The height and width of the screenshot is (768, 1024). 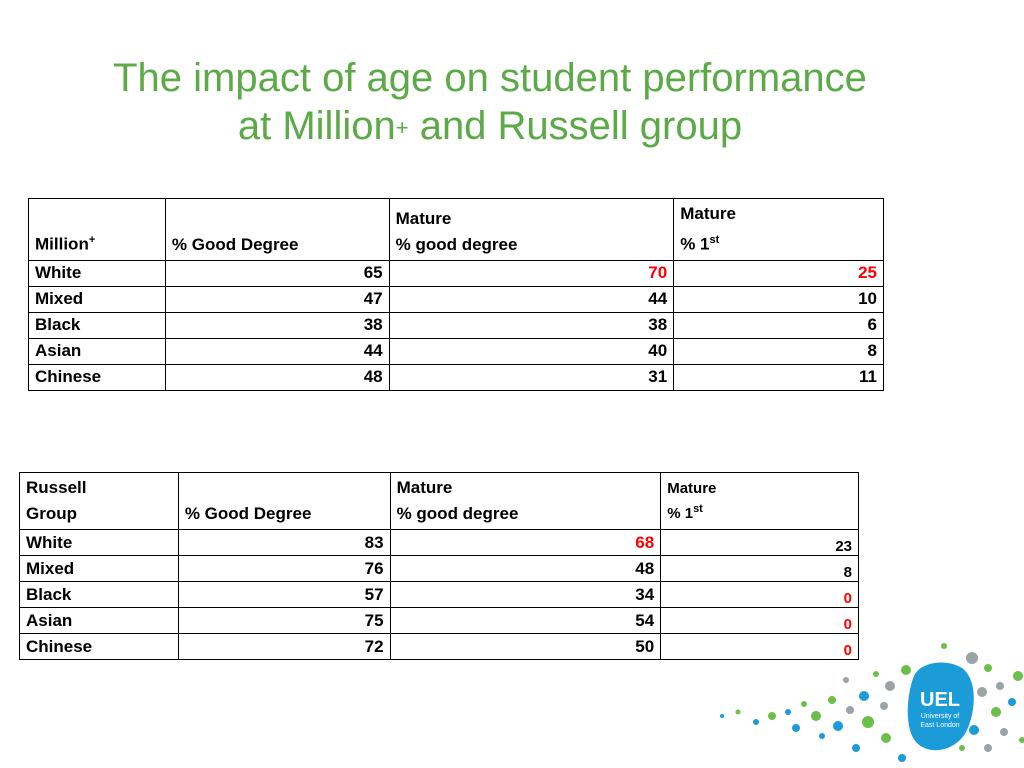 I want to click on row-good: 76, so click(x=284, y=568).